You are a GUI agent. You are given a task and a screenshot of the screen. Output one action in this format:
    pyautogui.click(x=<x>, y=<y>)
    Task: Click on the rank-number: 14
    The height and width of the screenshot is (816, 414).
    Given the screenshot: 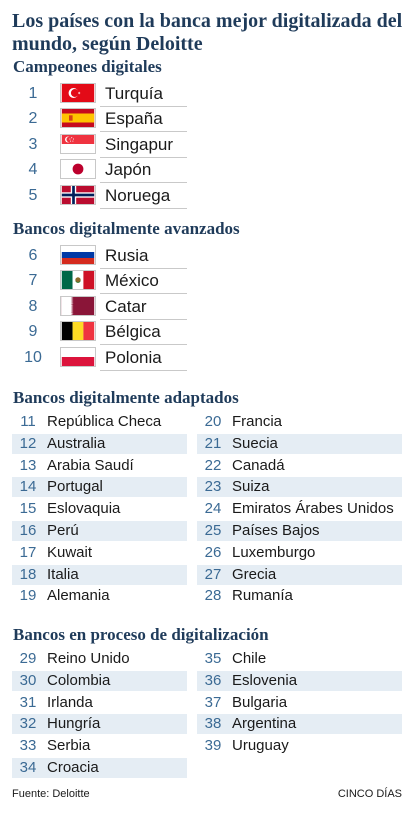 What is the action you would take?
    pyautogui.click(x=28, y=487)
    